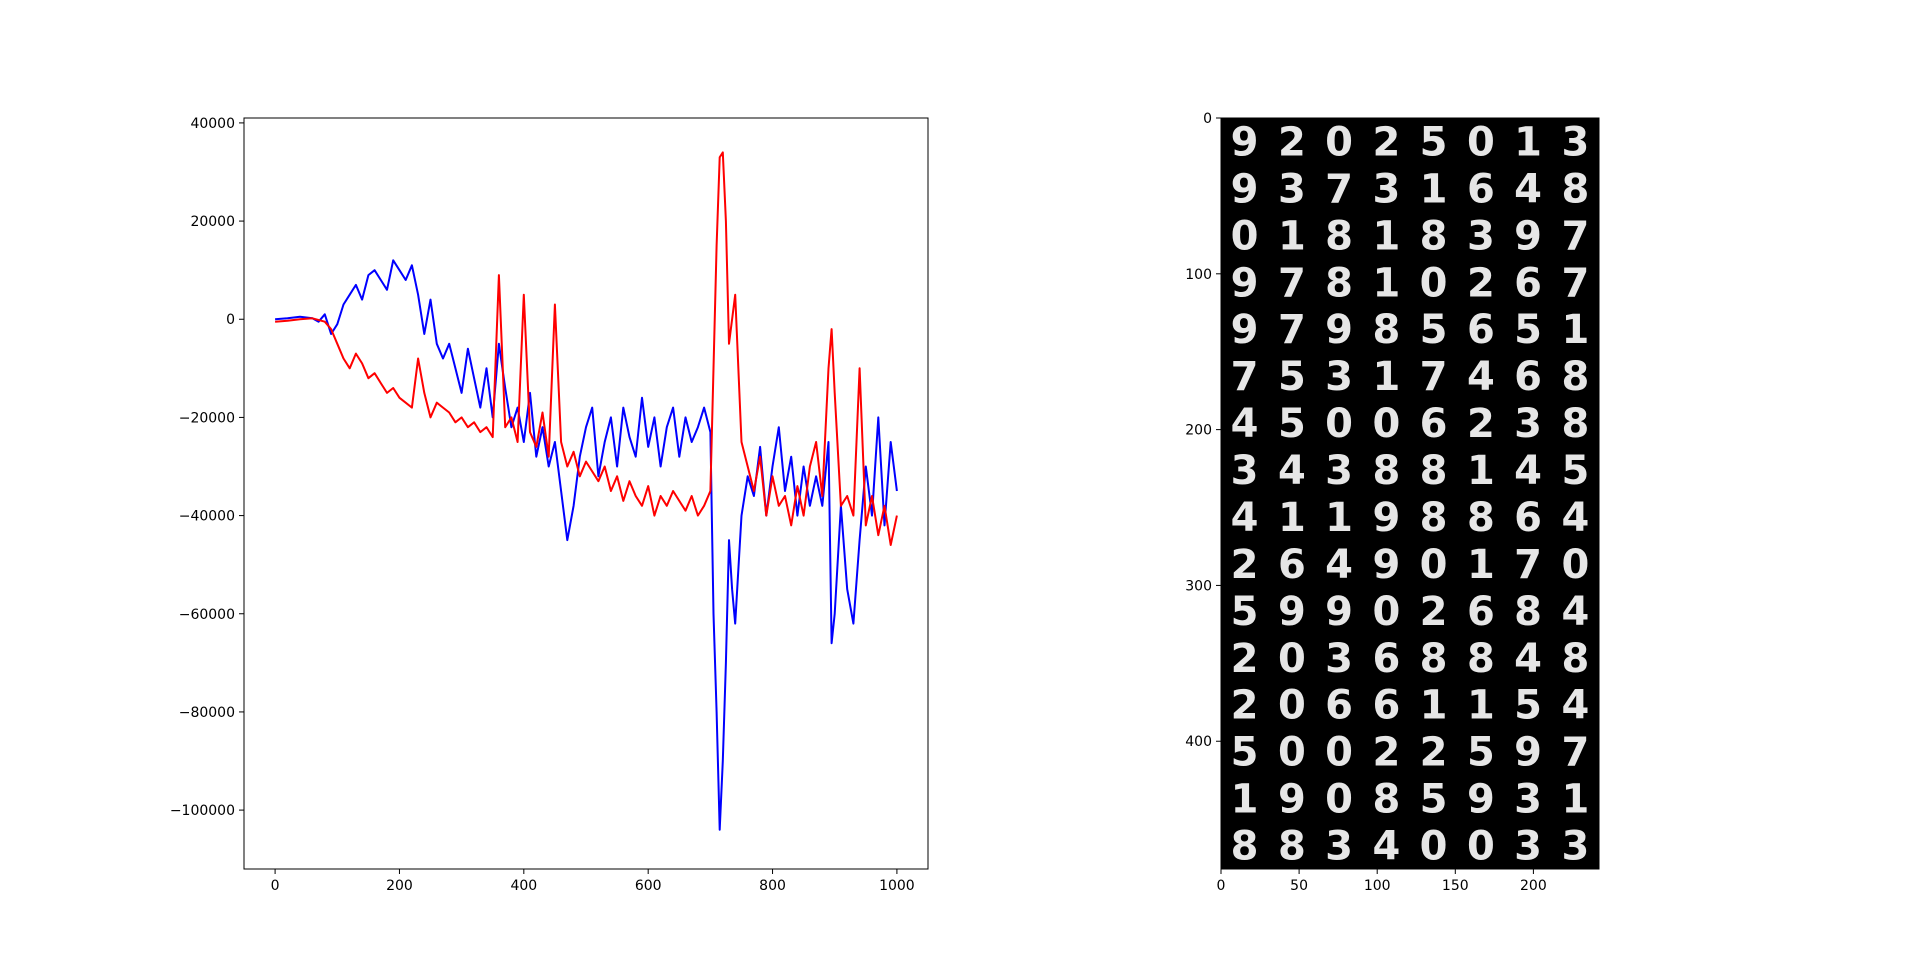 Image resolution: width=1920 pixels, height=964 pixels. Describe the element at coordinates (1198, 586) in the screenshot. I see `y-tick-label: 300` at that location.